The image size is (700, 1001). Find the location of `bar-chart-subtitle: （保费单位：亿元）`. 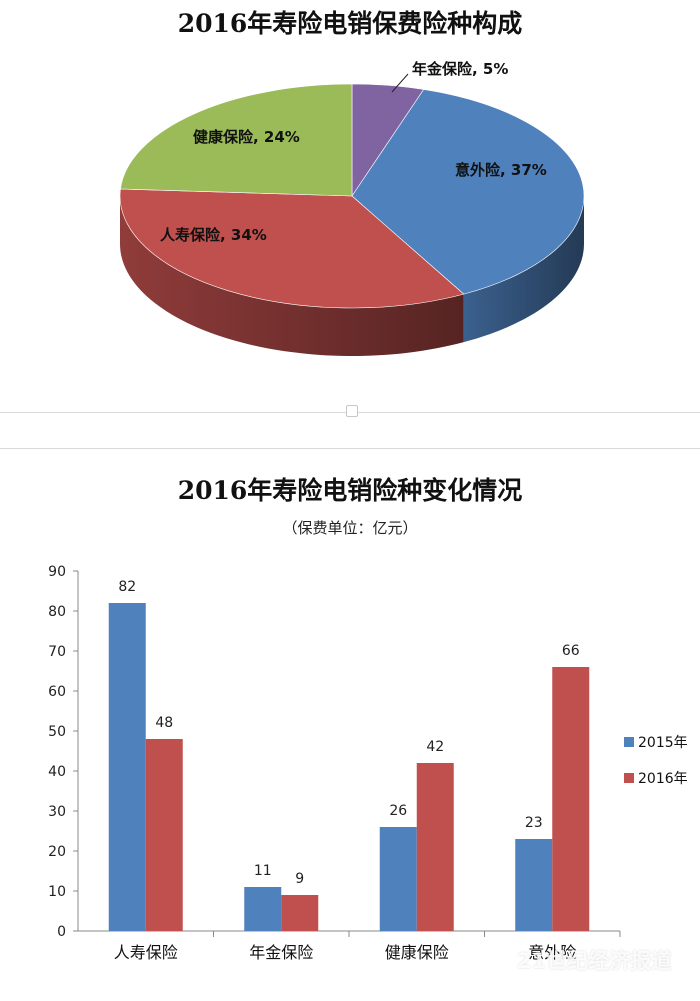

bar-chart-subtitle: （保费单位：亿元） is located at coordinates (350, 528).